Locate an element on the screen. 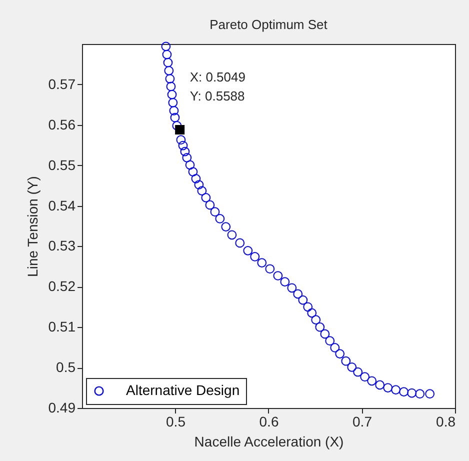  legend-label: Alternative Design is located at coordinates (183, 390).